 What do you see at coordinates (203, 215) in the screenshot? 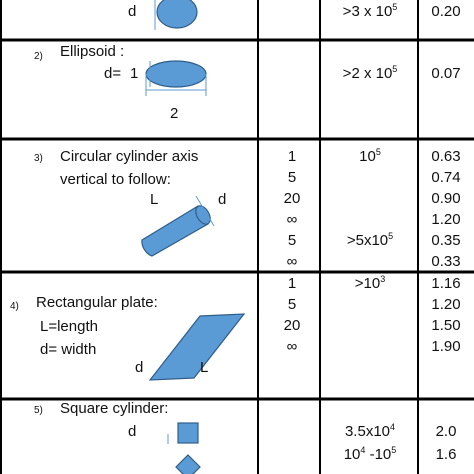
I see `cylinder-end` at bounding box center [203, 215].